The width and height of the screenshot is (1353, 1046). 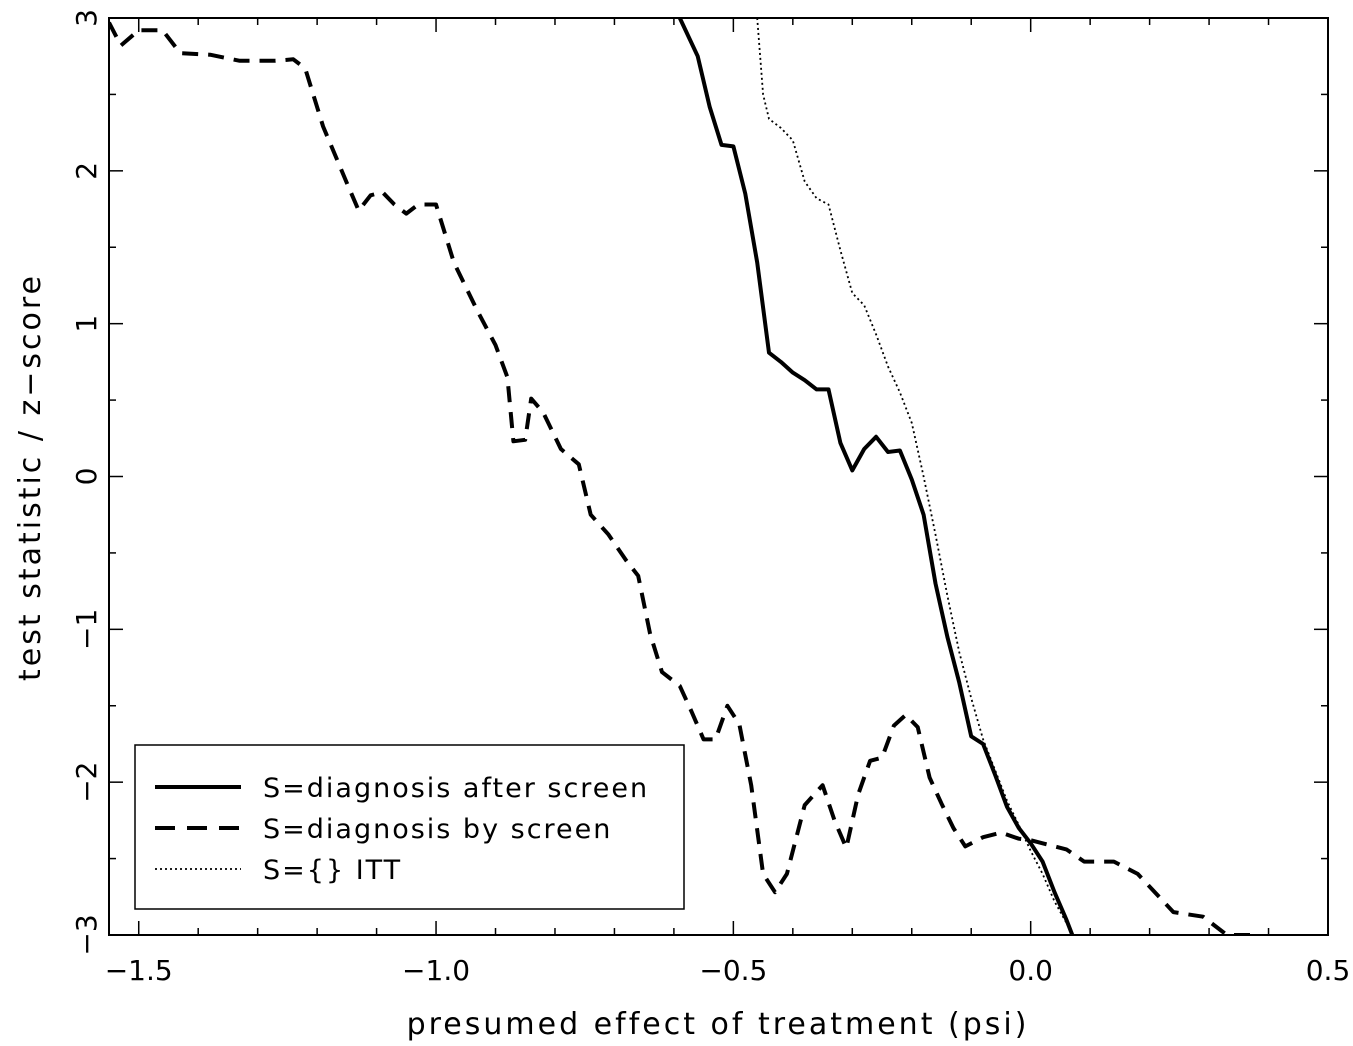 I want to click on y-axis-label: test statistic / z−score, so click(x=30, y=477).